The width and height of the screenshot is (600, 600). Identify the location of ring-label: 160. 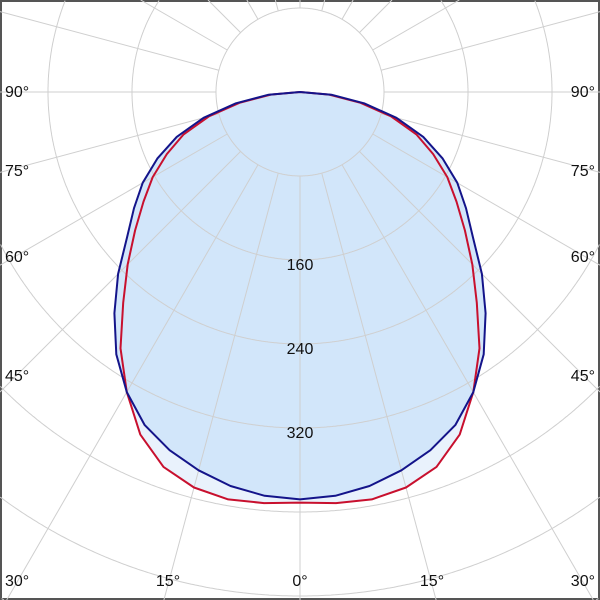
(300, 265).